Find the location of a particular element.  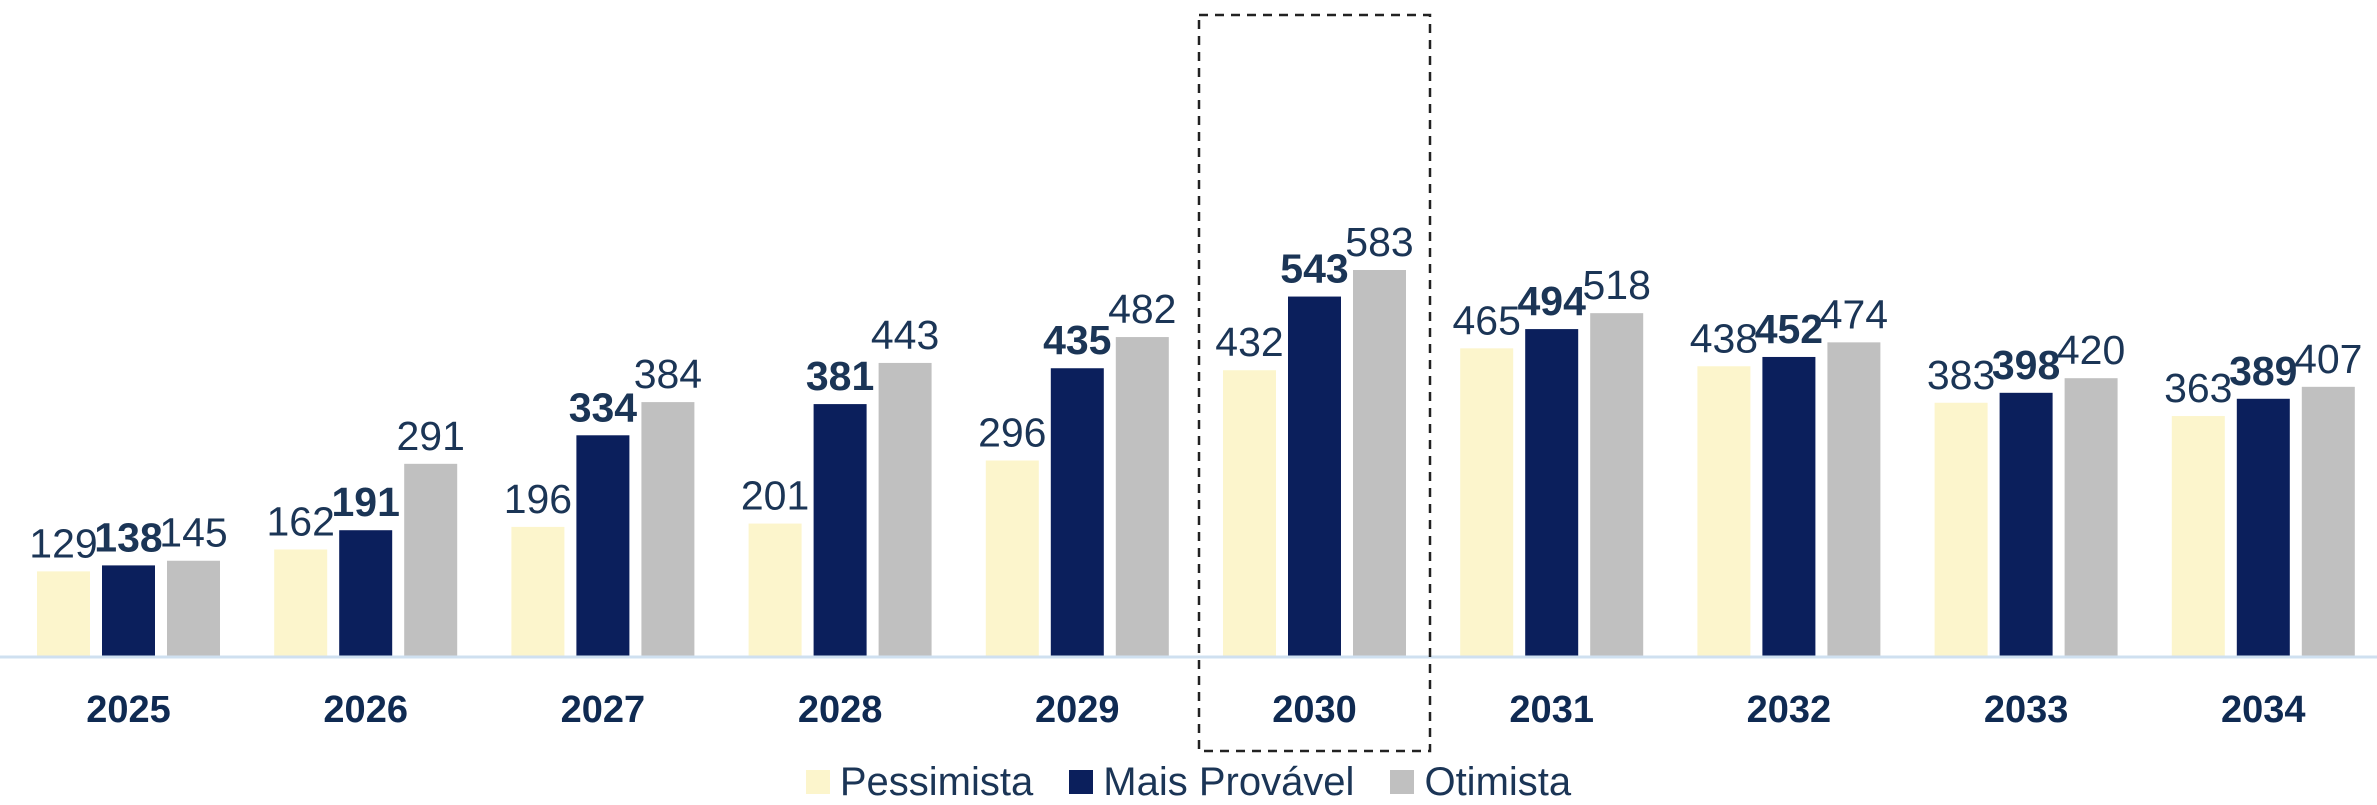

x-tick-label-2034: 2034 is located at coordinates (2263, 710).